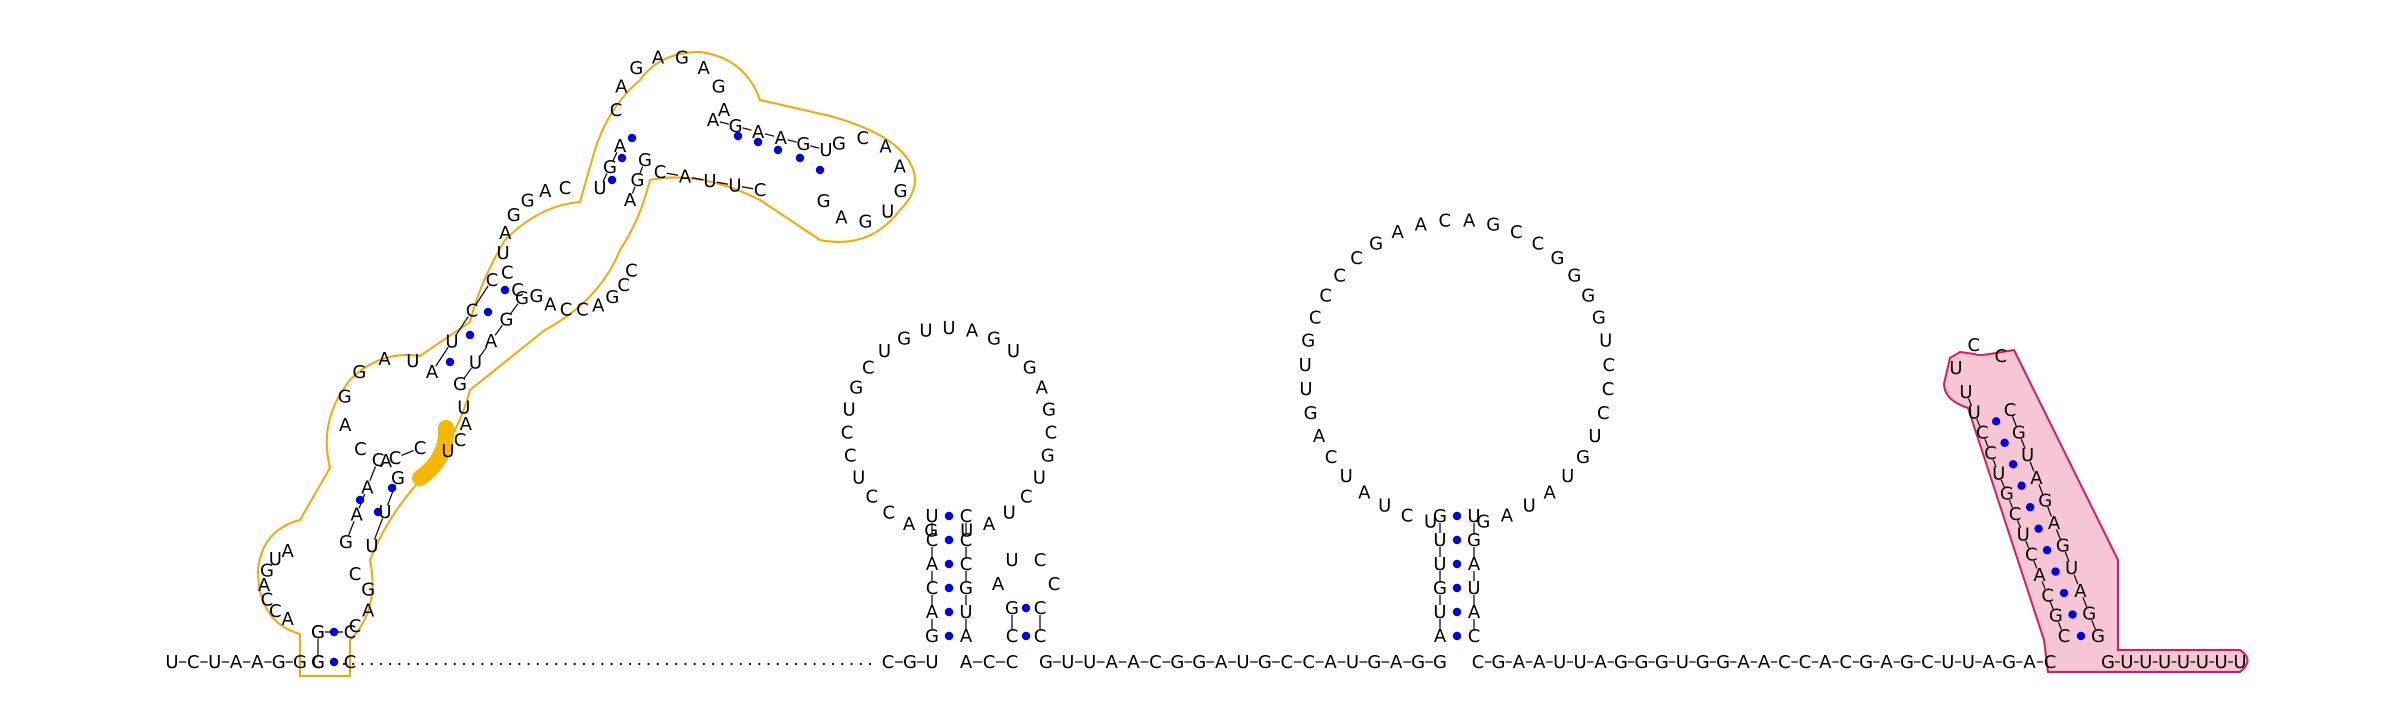 This screenshot has width=2400, height=717. What do you see at coordinates (1398, 232) in the screenshot?
I see `hairpin-2-loop: A` at bounding box center [1398, 232].